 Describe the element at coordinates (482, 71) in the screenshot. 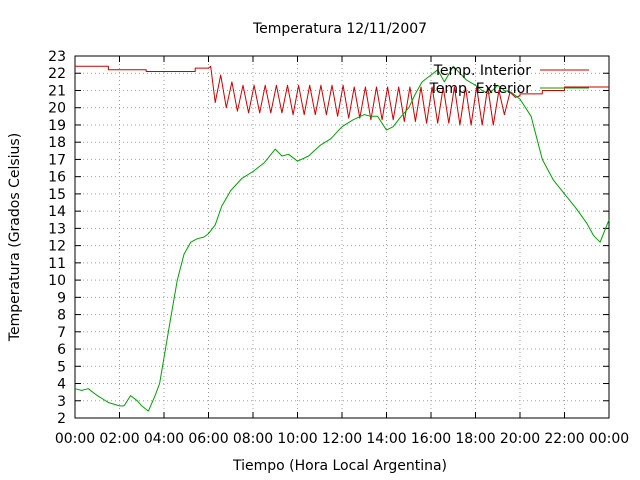

I see `legend-label: Temp. Interior` at that location.